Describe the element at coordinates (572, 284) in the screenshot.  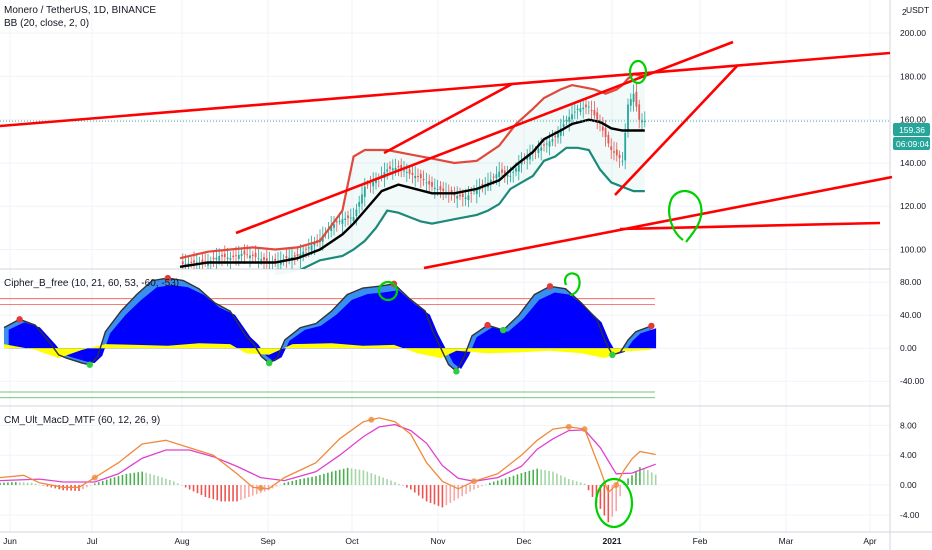
I see `highlight-circle` at that location.